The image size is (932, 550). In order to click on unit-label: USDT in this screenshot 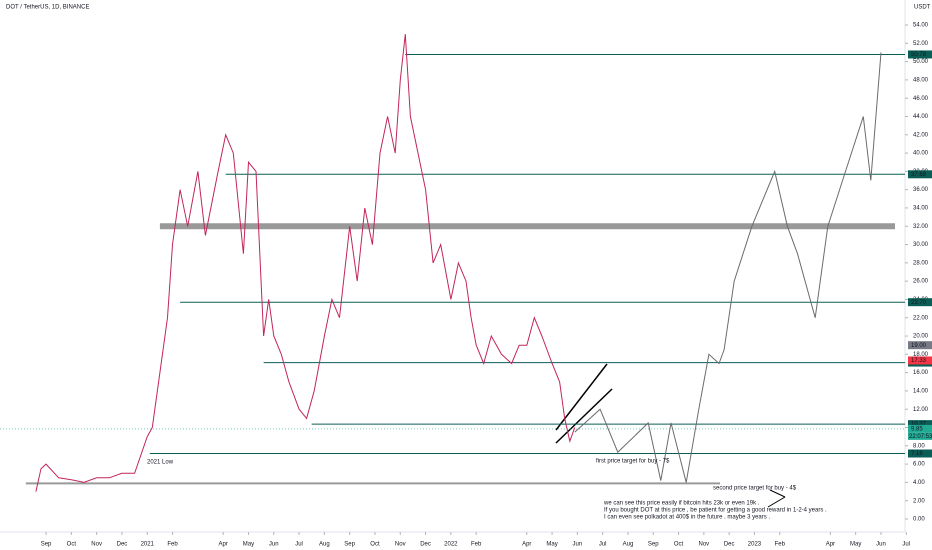, I will do `click(922, 8)`.